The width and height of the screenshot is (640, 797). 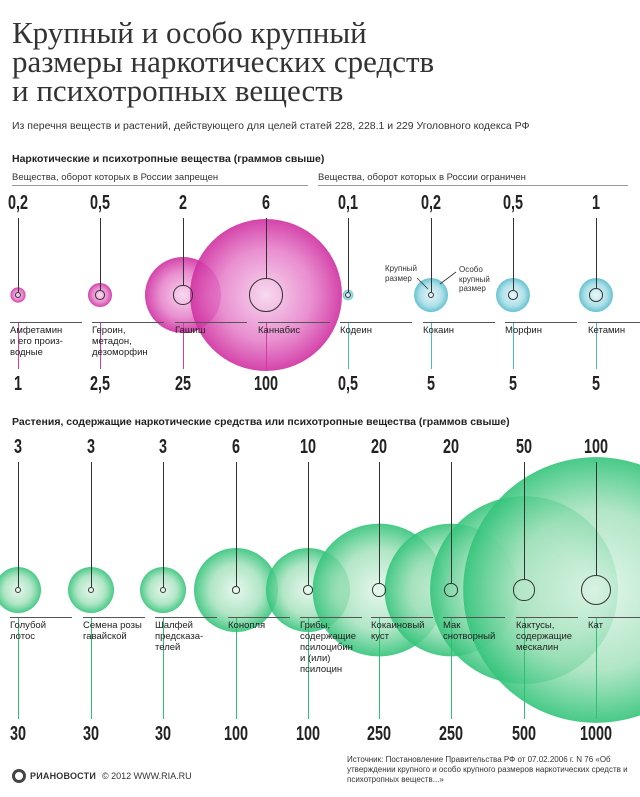 What do you see at coordinates (474, 279) in the screenshot?
I see `legend-especially-large-size: Особо крупный размер` at bounding box center [474, 279].